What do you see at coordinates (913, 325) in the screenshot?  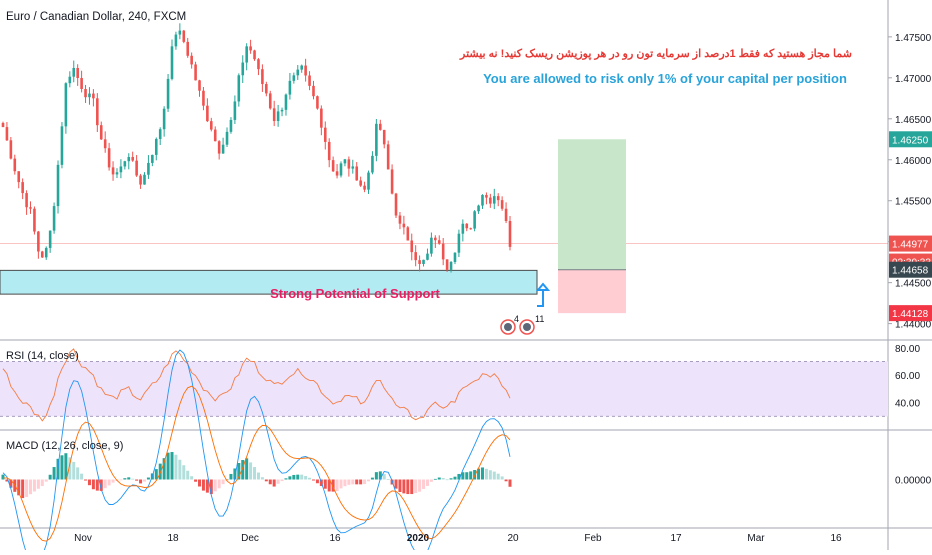 I see `price-tick-label: 1.44000` at bounding box center [913, 325].